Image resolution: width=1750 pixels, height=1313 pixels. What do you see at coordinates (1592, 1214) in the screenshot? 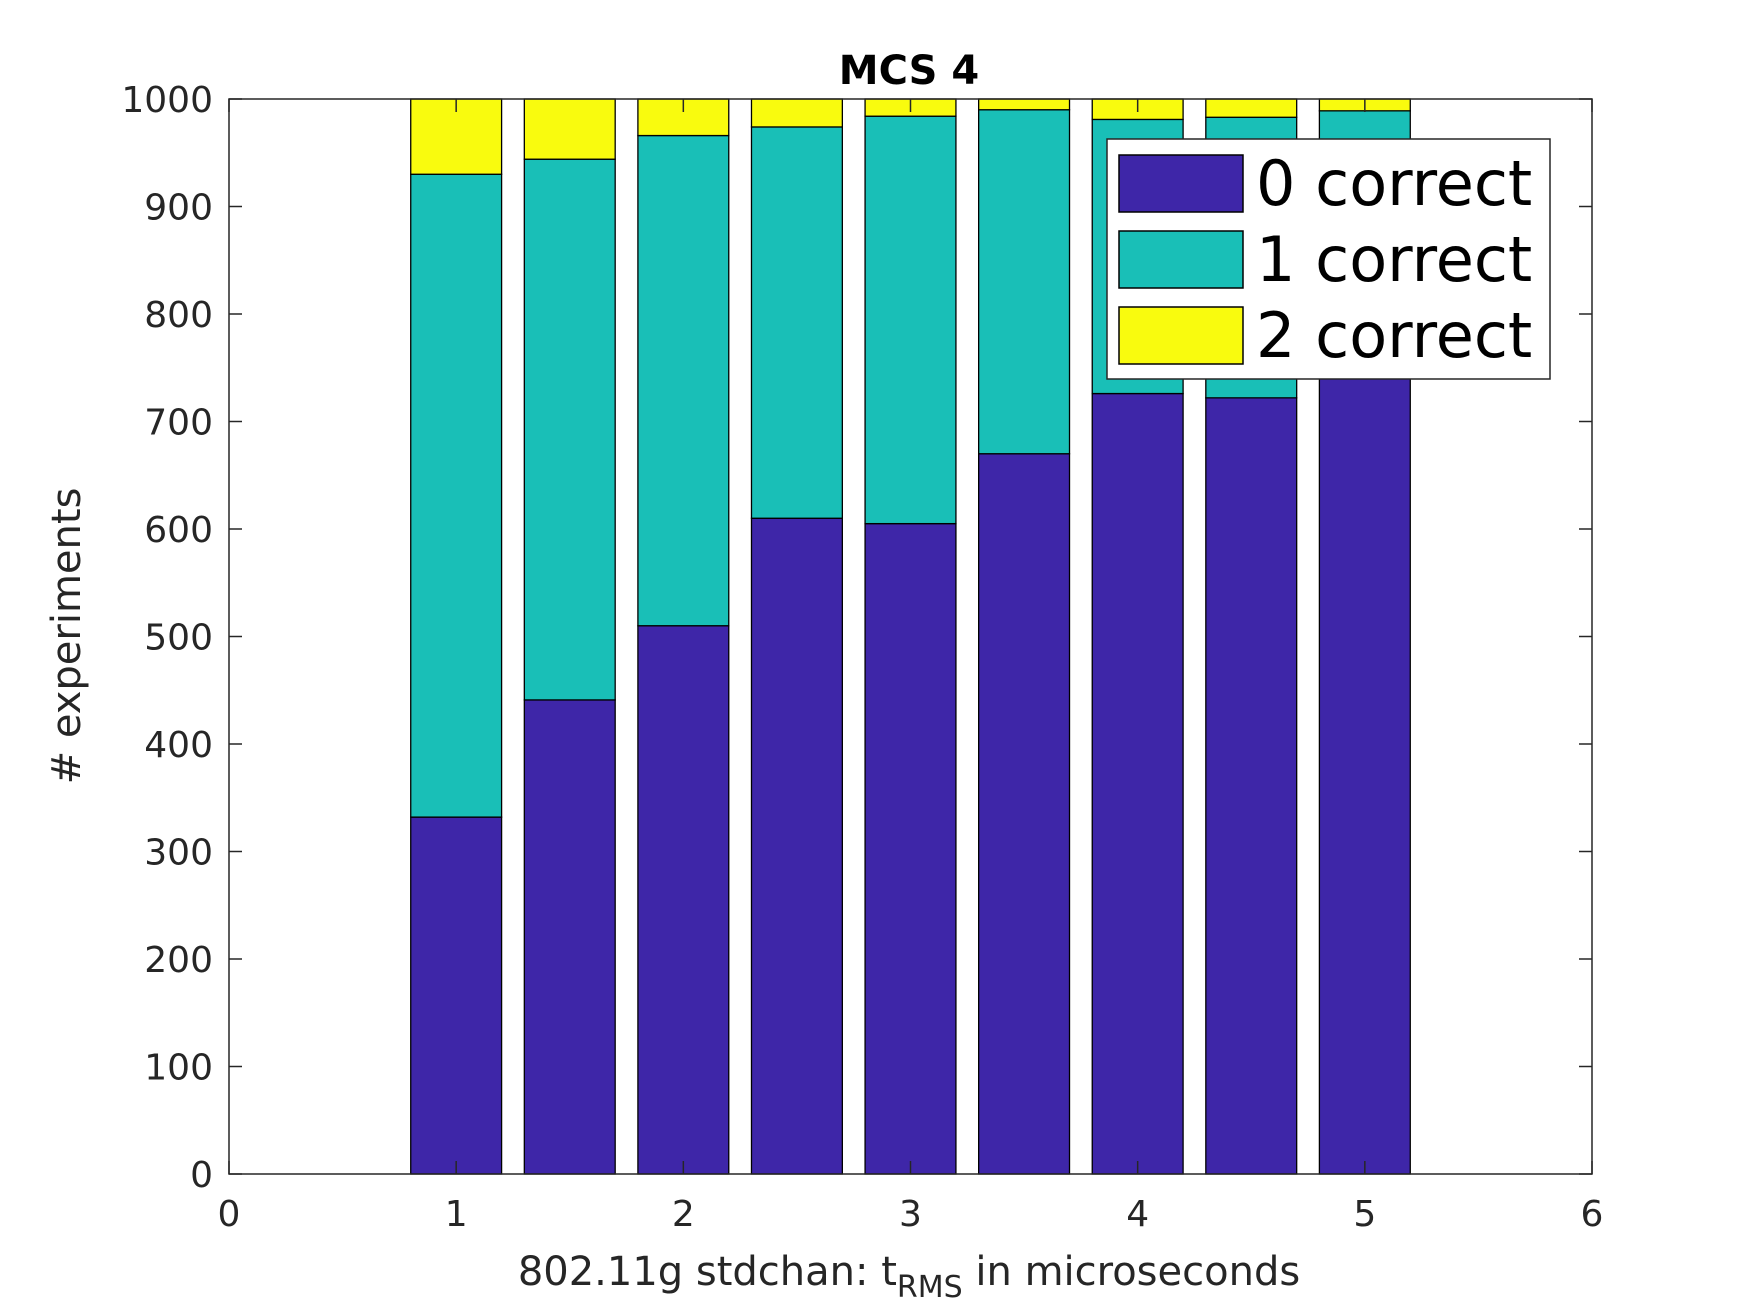
I see `x-tick-label: 6` at bounding box center [1592, 1214].